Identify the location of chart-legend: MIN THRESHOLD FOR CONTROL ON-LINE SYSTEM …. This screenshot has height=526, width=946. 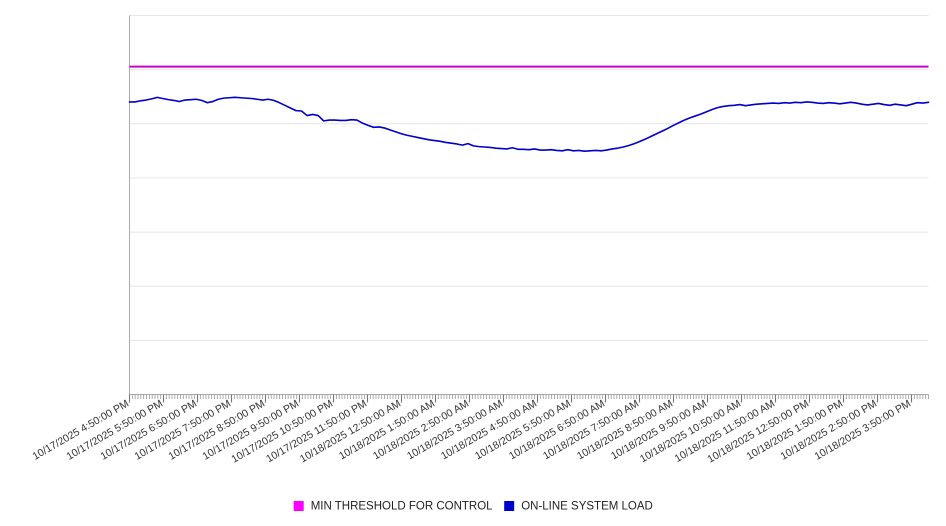
(473, 507).